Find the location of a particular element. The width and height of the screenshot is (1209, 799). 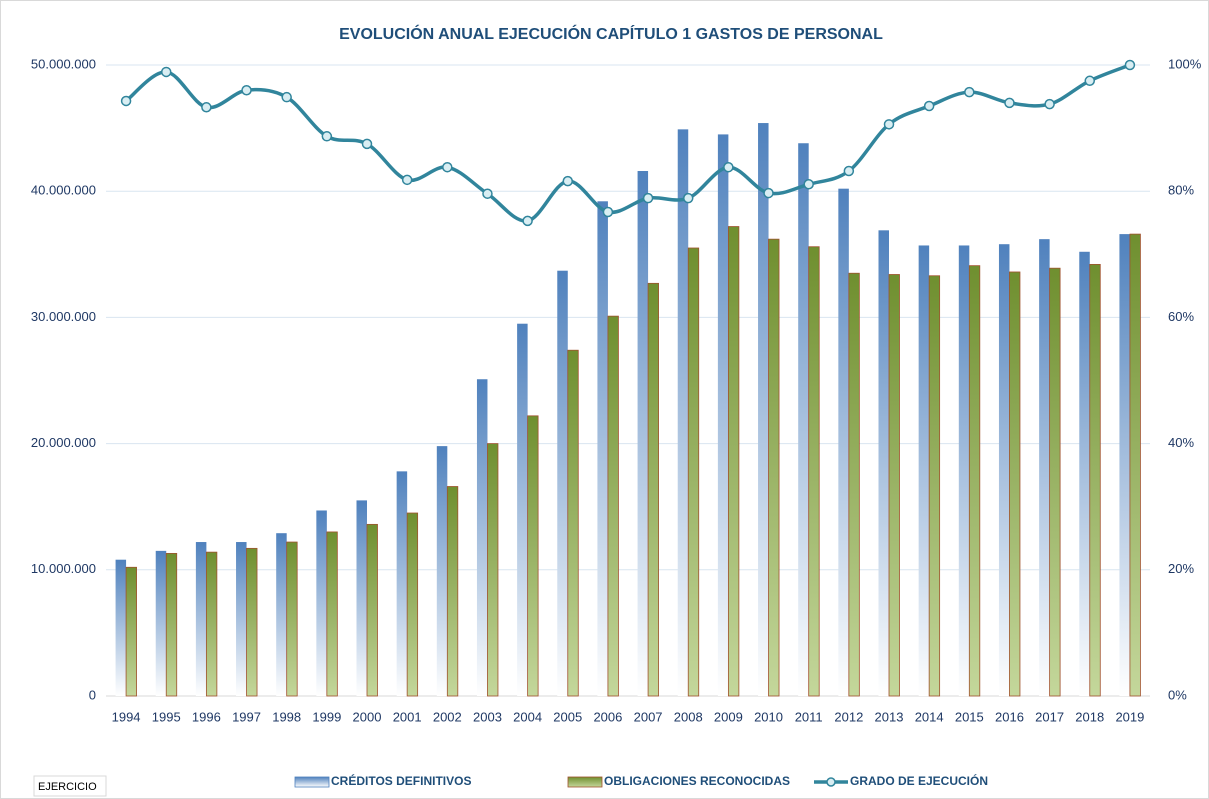

note: EJERCICIO is located at coordinates (67, 787).